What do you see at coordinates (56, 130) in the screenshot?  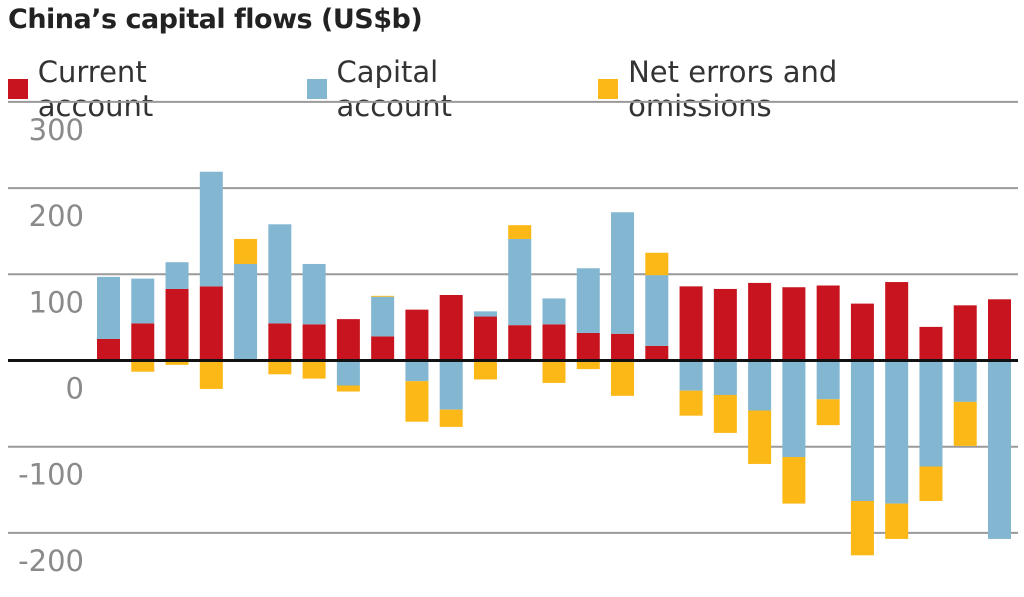 I see `y-tick-label: 300` at bounding box center [56, 130].